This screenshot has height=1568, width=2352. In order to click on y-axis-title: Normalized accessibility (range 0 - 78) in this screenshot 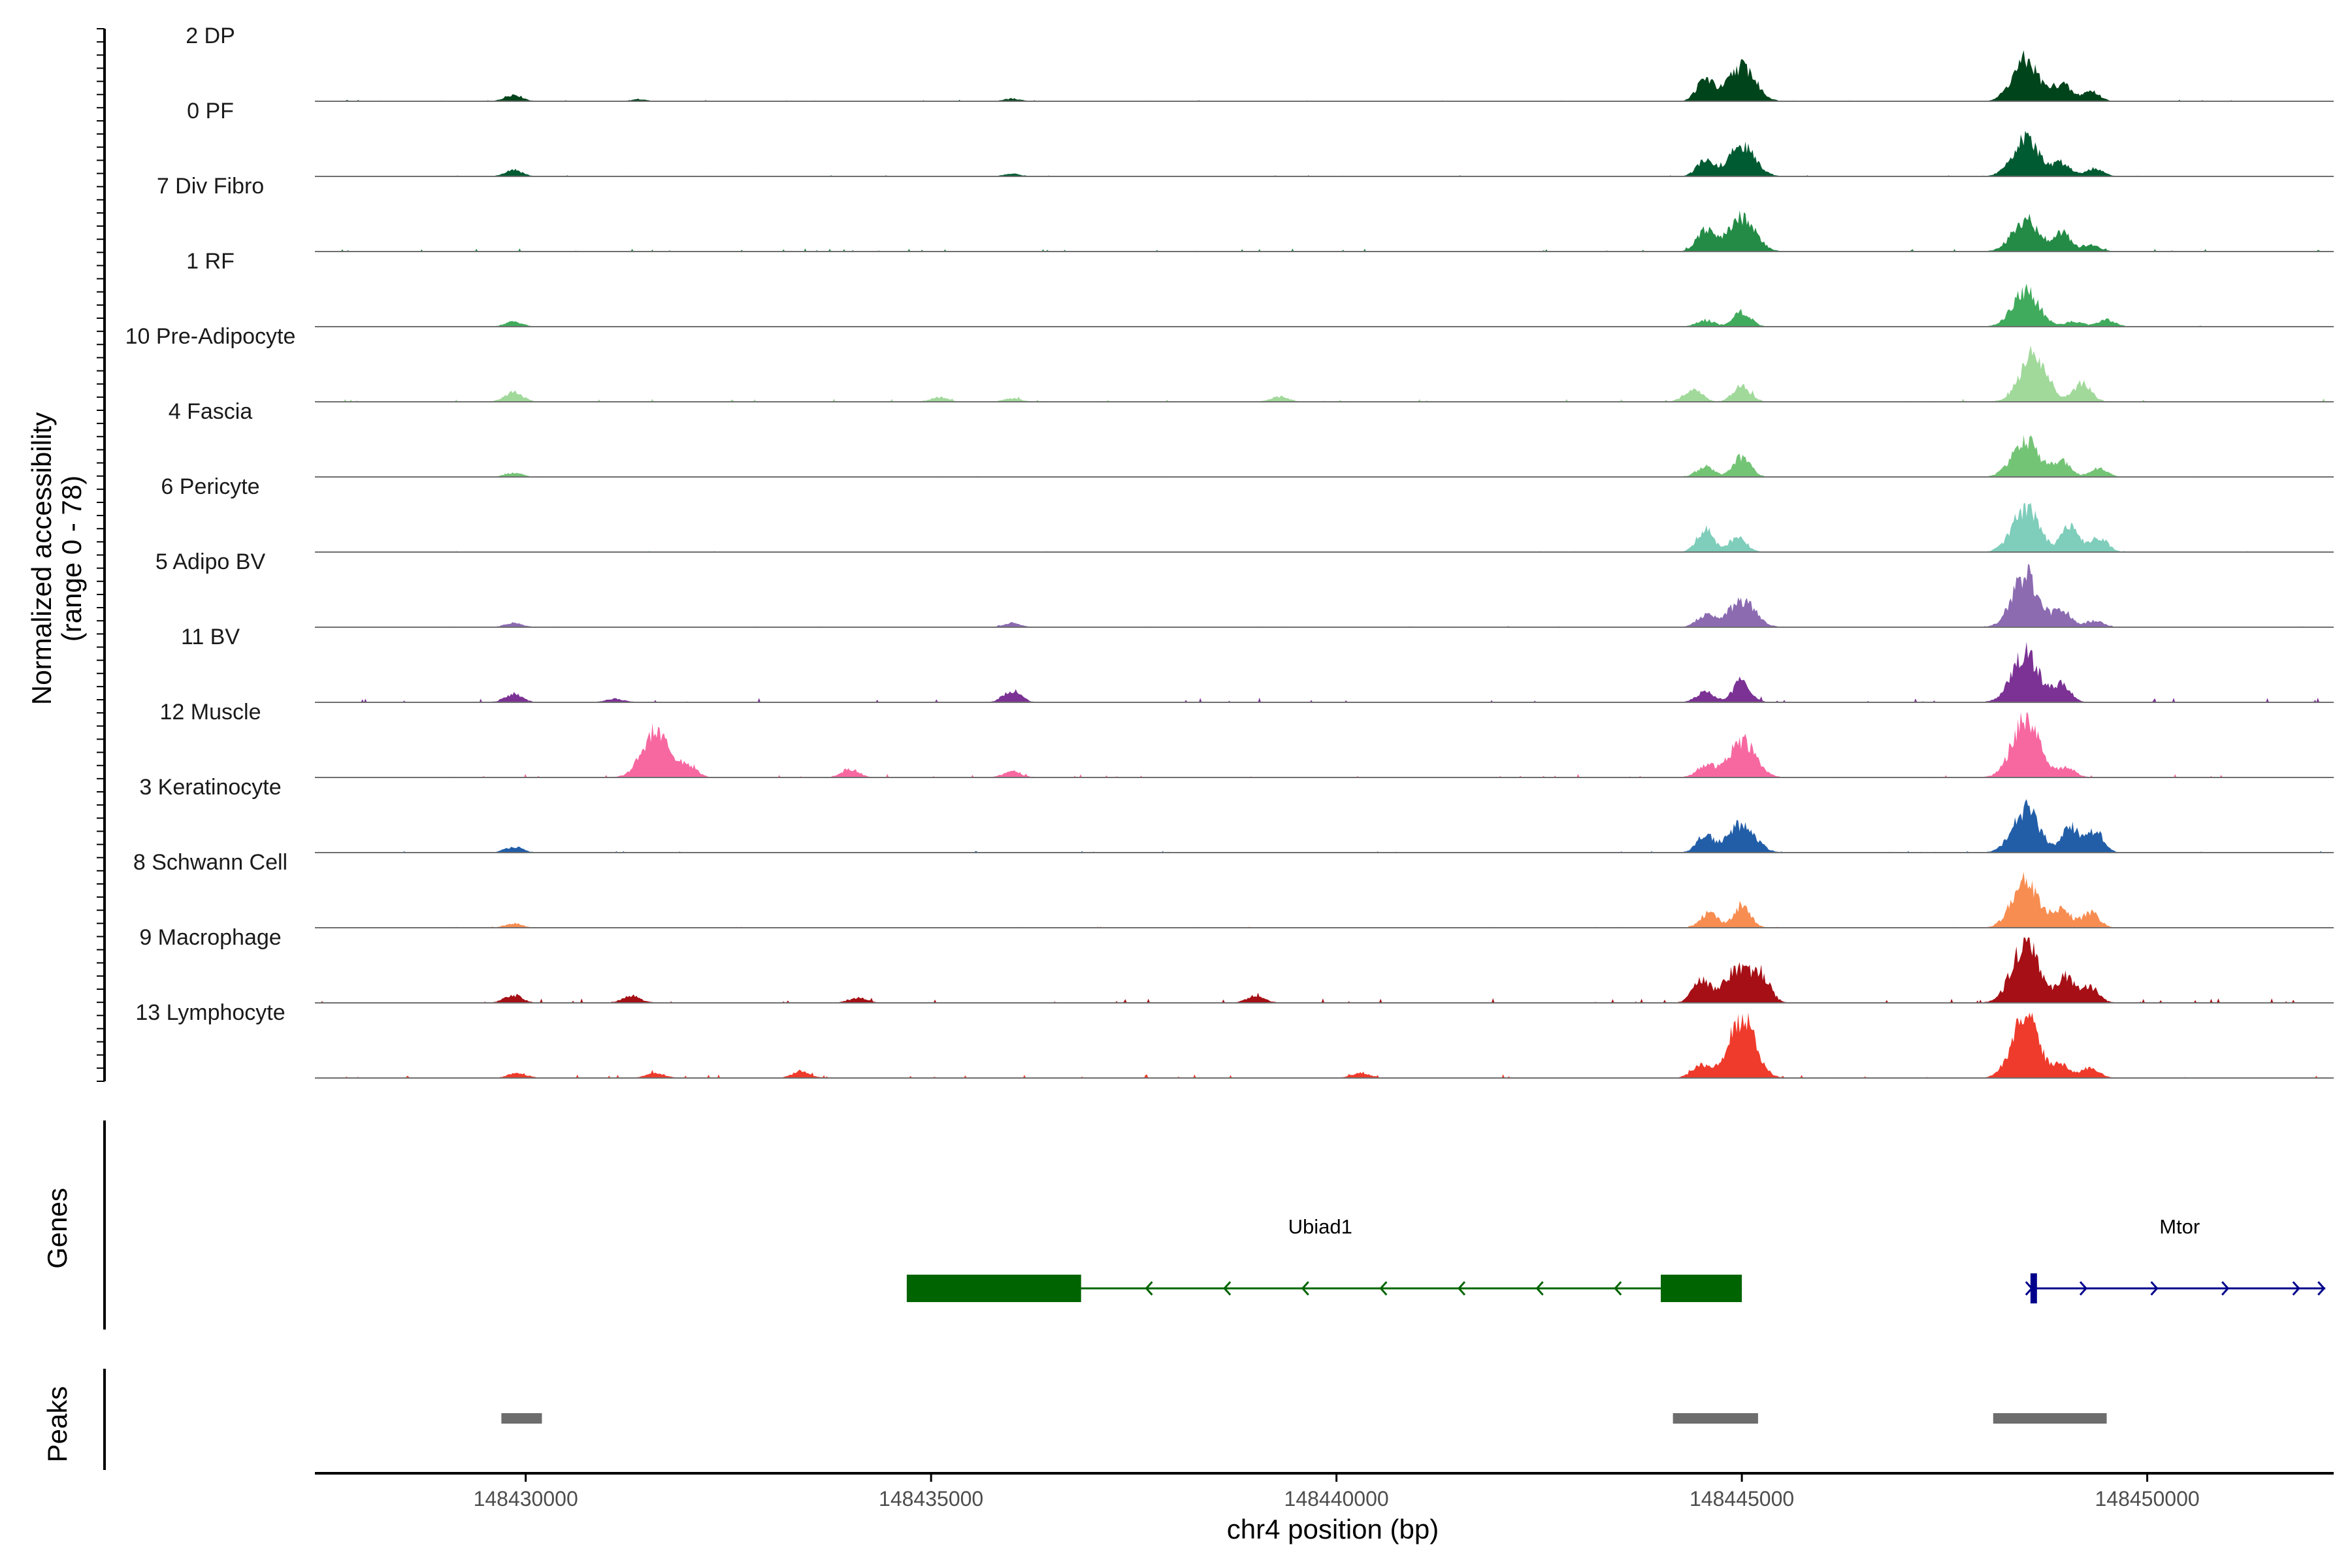, I will do `click(56, 558)`.